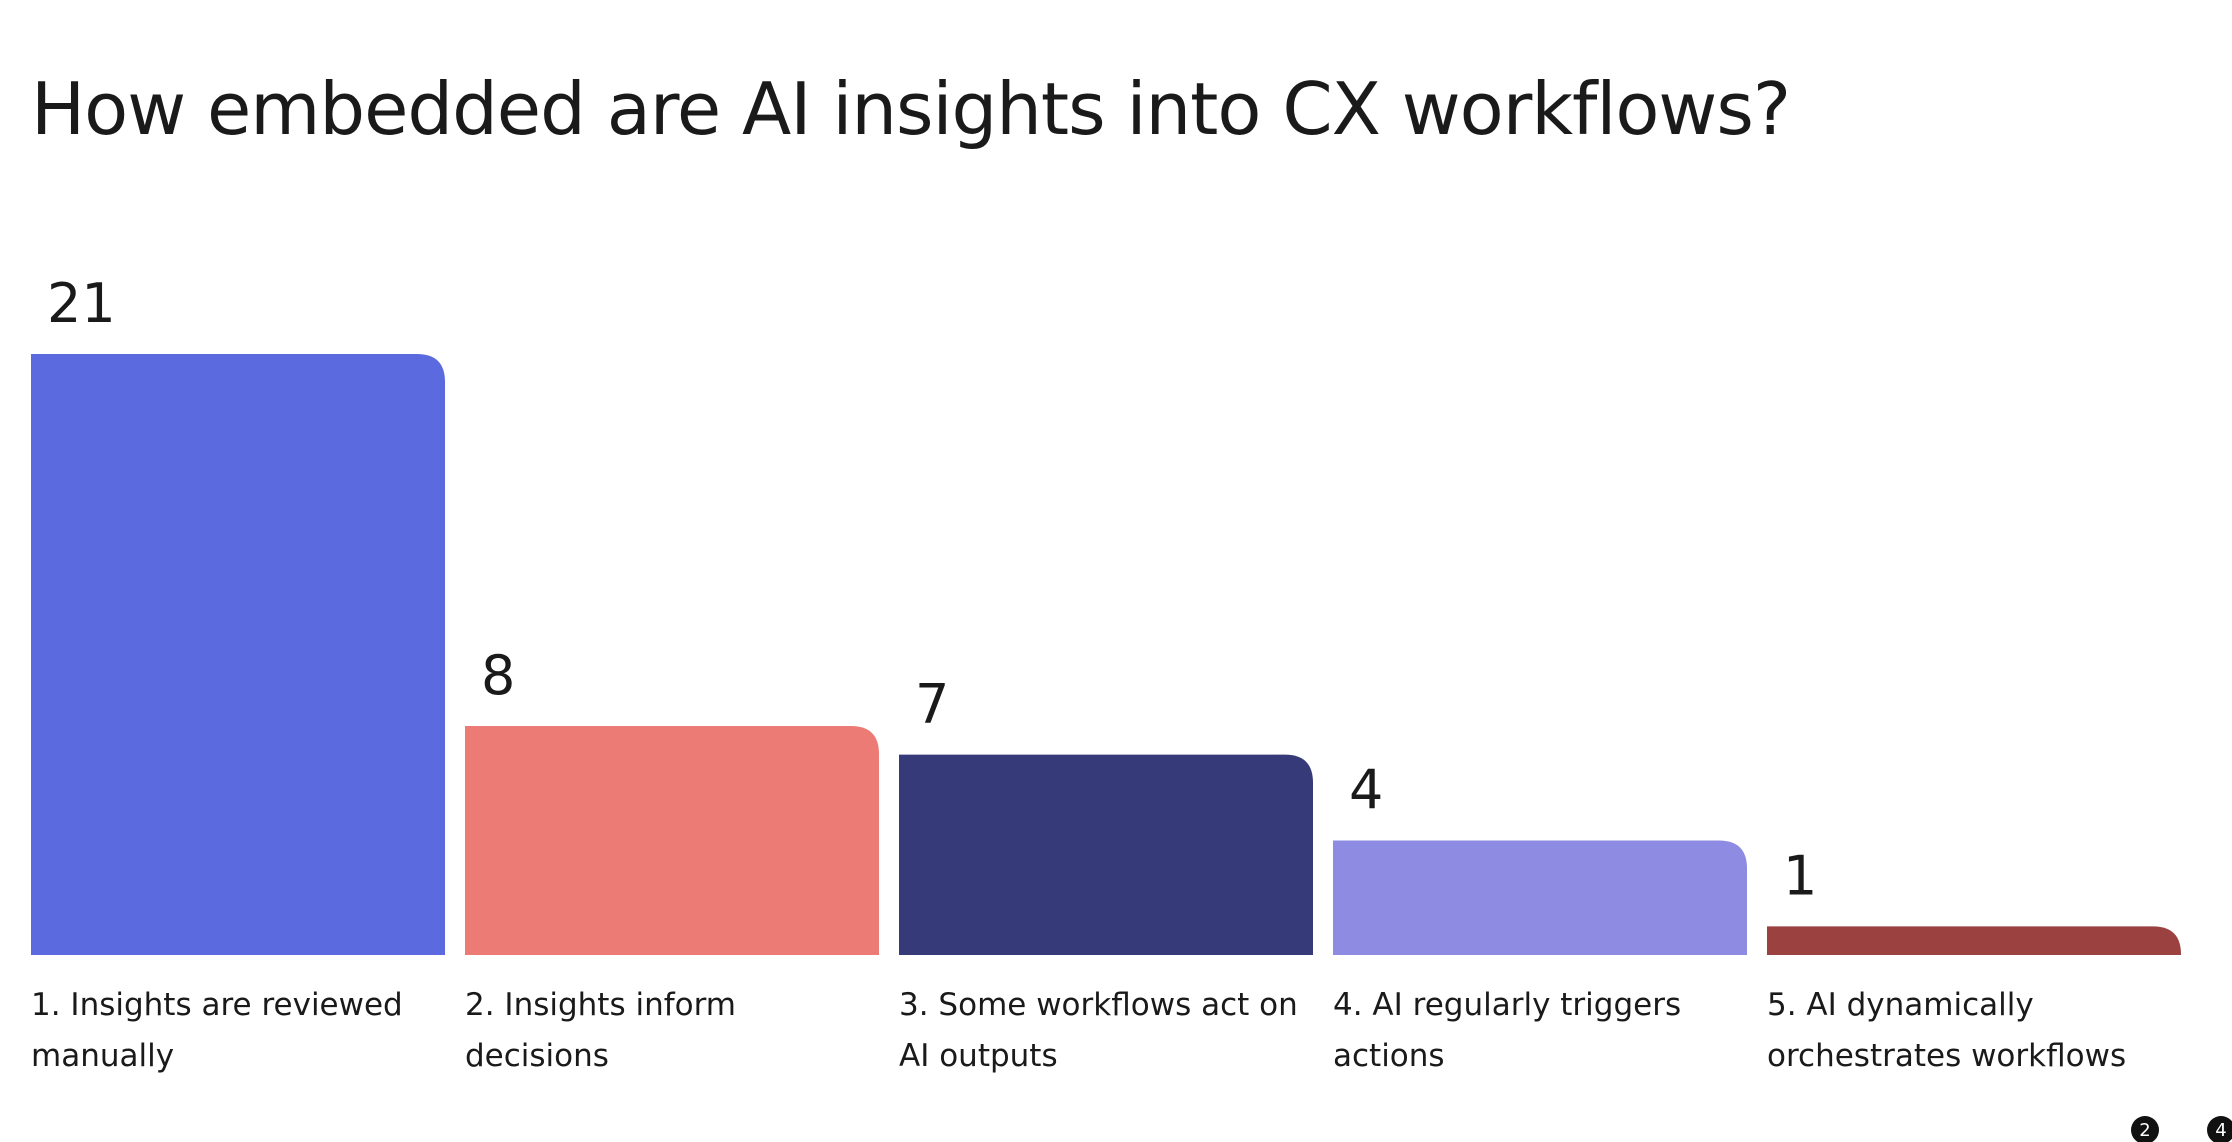  Describe the element at coordinates (601, 1030) in the screenshot. I see `category-label: 2. Insights inform decisions` at that location.